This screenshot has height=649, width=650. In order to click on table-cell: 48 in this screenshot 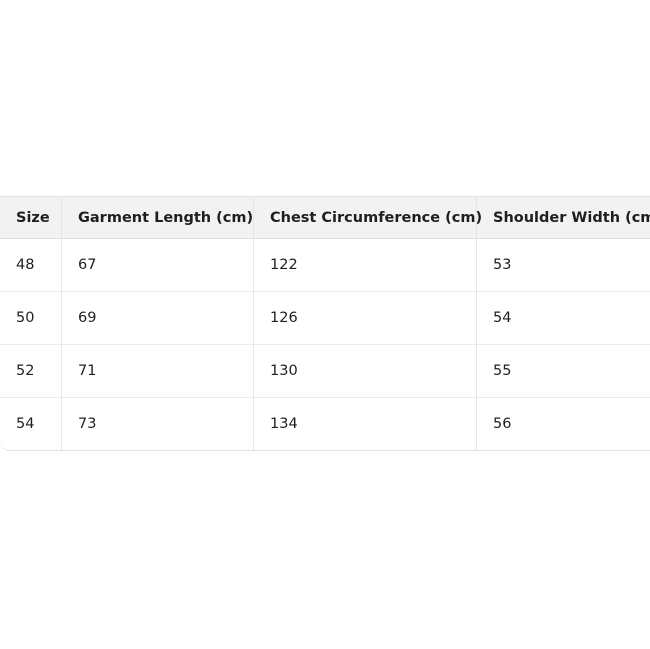, I will do `click(31, 265)`.